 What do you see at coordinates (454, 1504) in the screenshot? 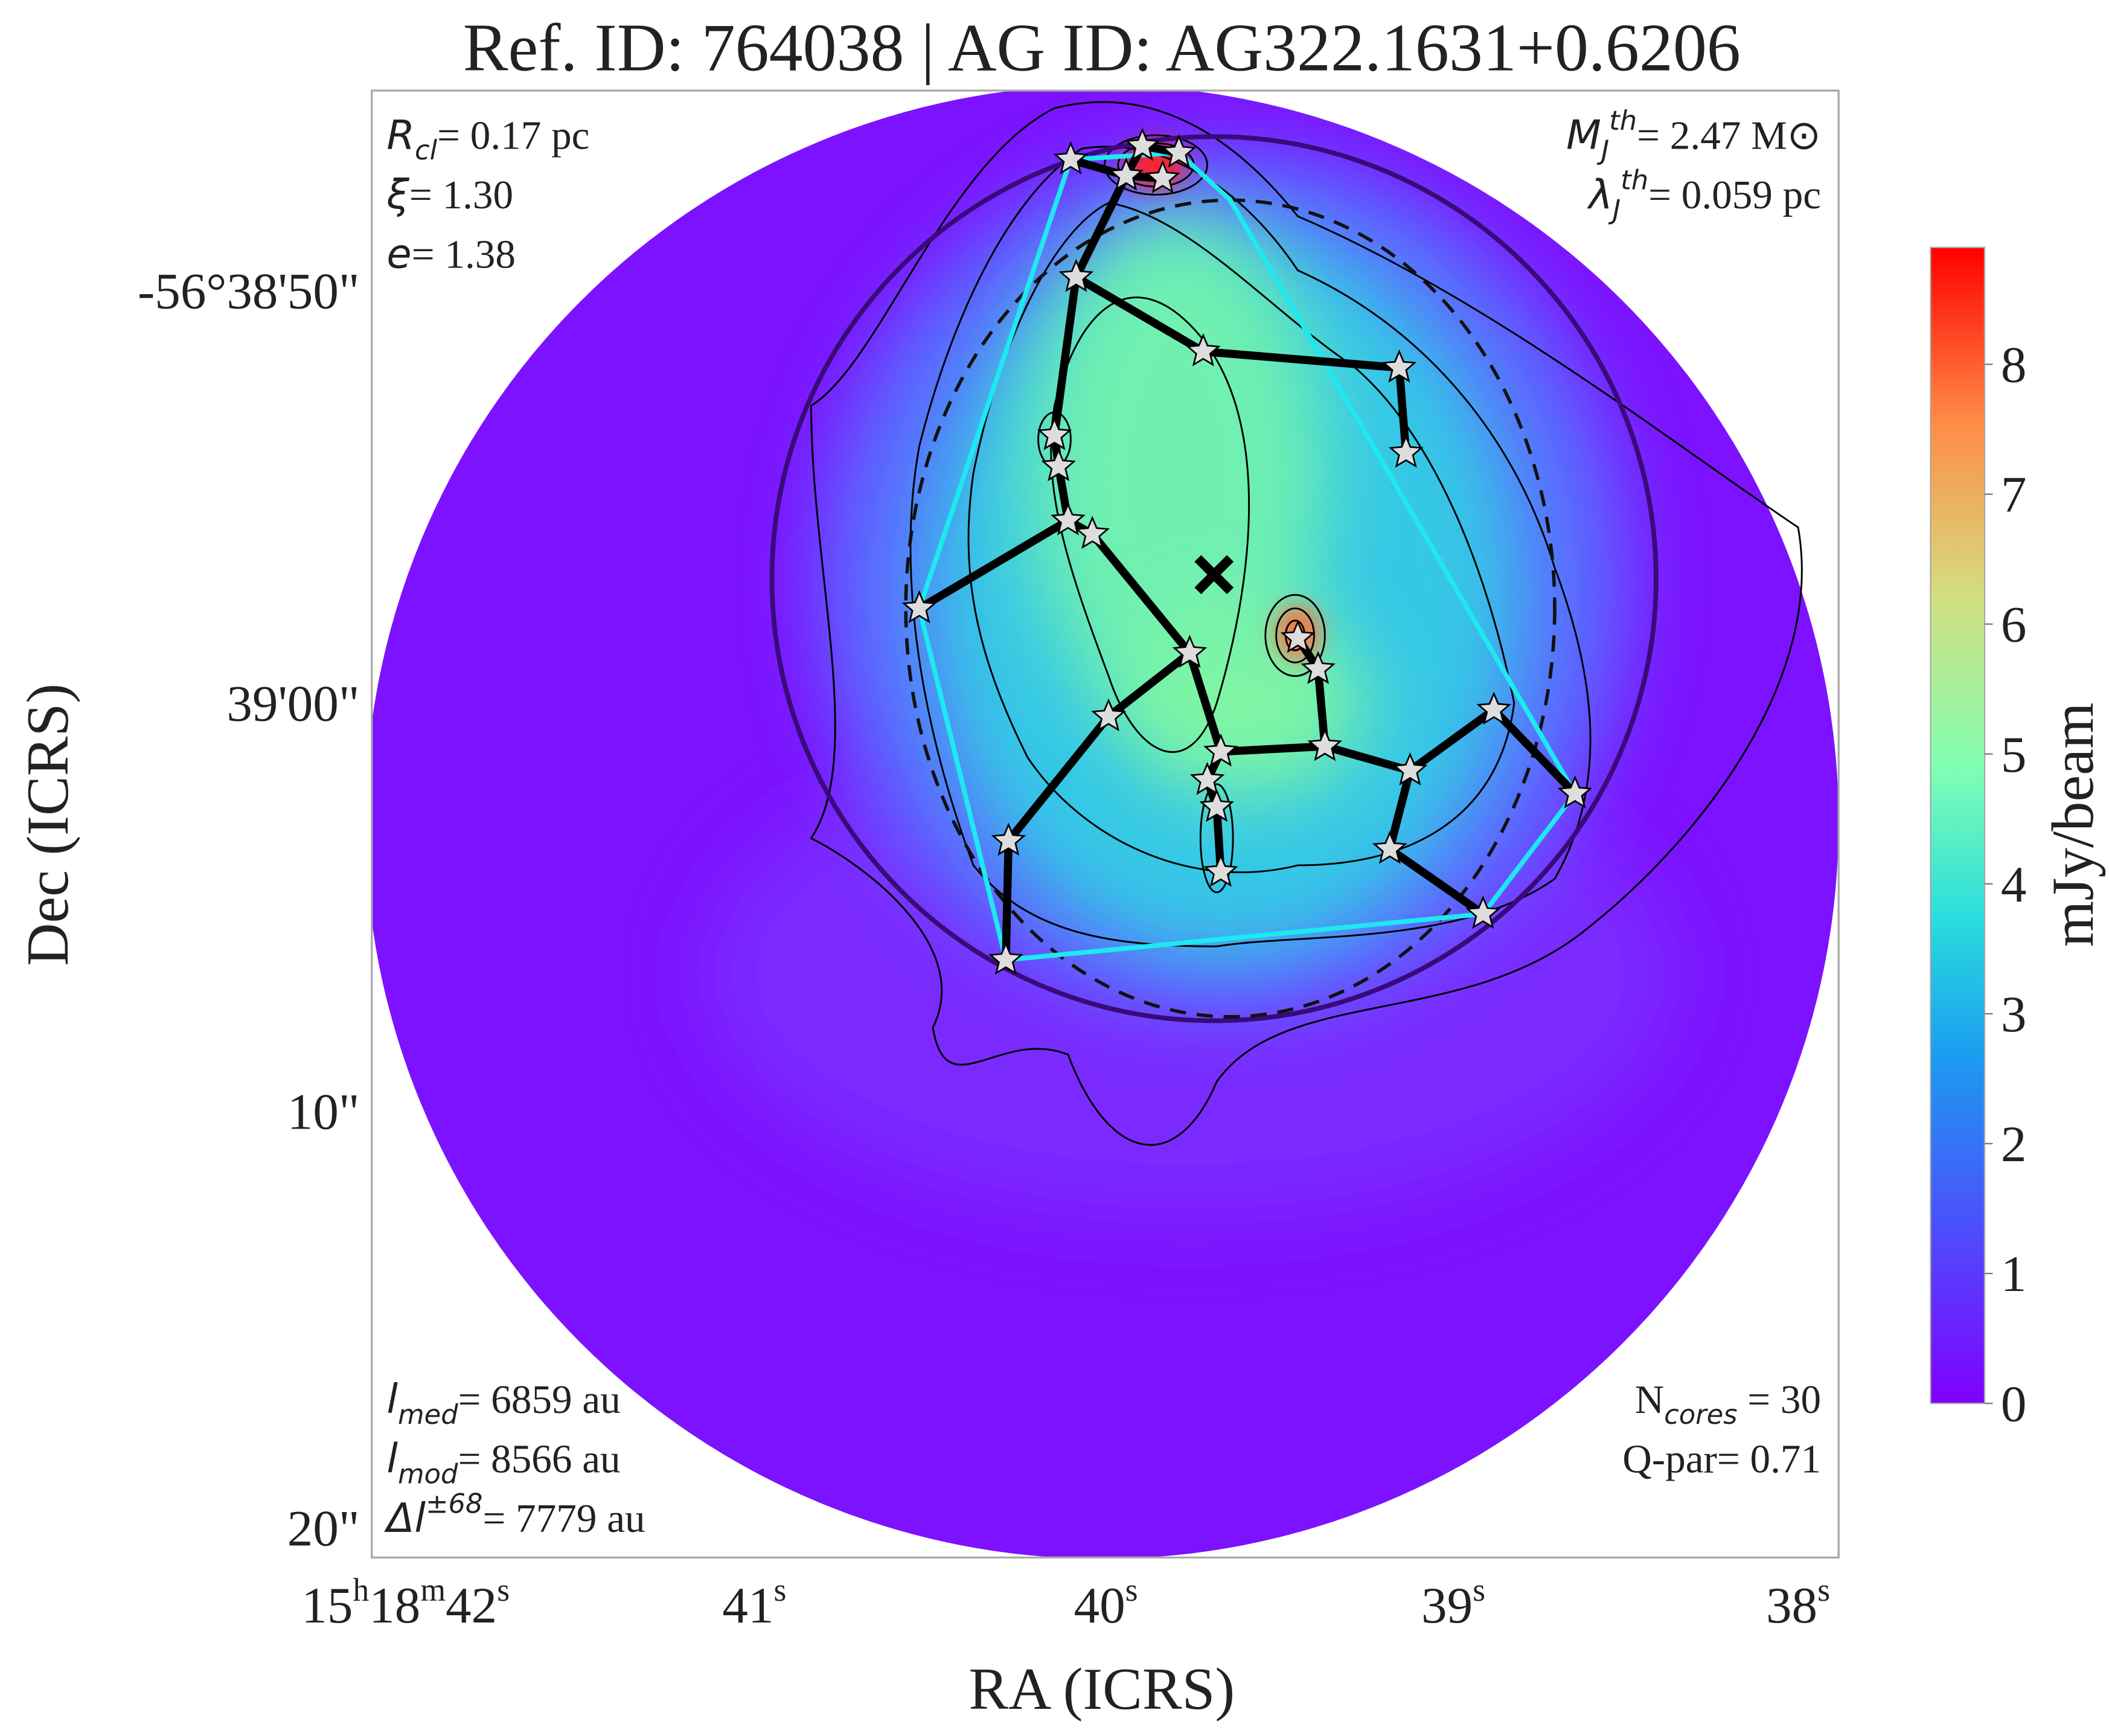
I see `superscript: ±68` at bounding box center [454, 1504].